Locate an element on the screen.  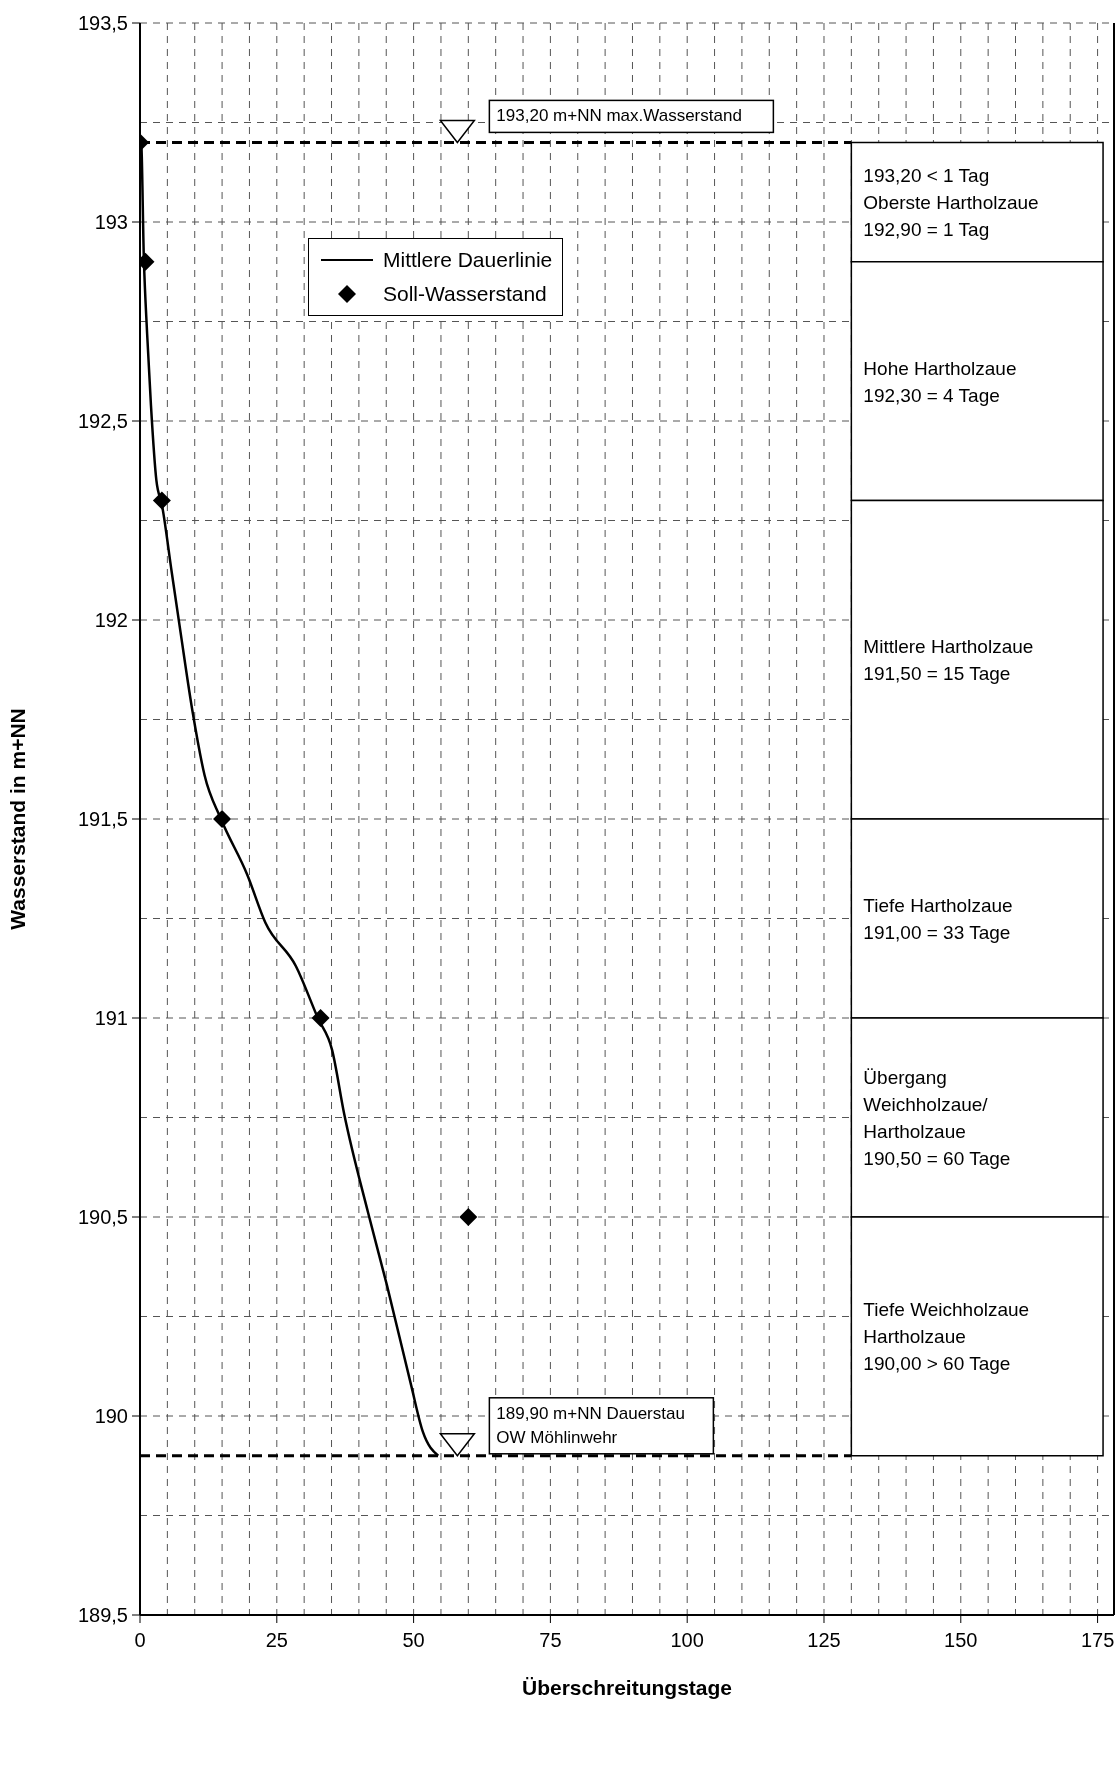
y-tick-label: 190 is located at coordinates (111, 1416).